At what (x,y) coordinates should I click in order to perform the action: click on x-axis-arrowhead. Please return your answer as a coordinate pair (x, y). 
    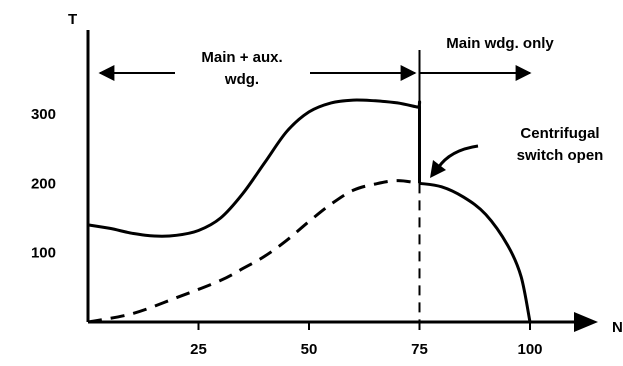
    Looking at the image, I should click on (586, 322).